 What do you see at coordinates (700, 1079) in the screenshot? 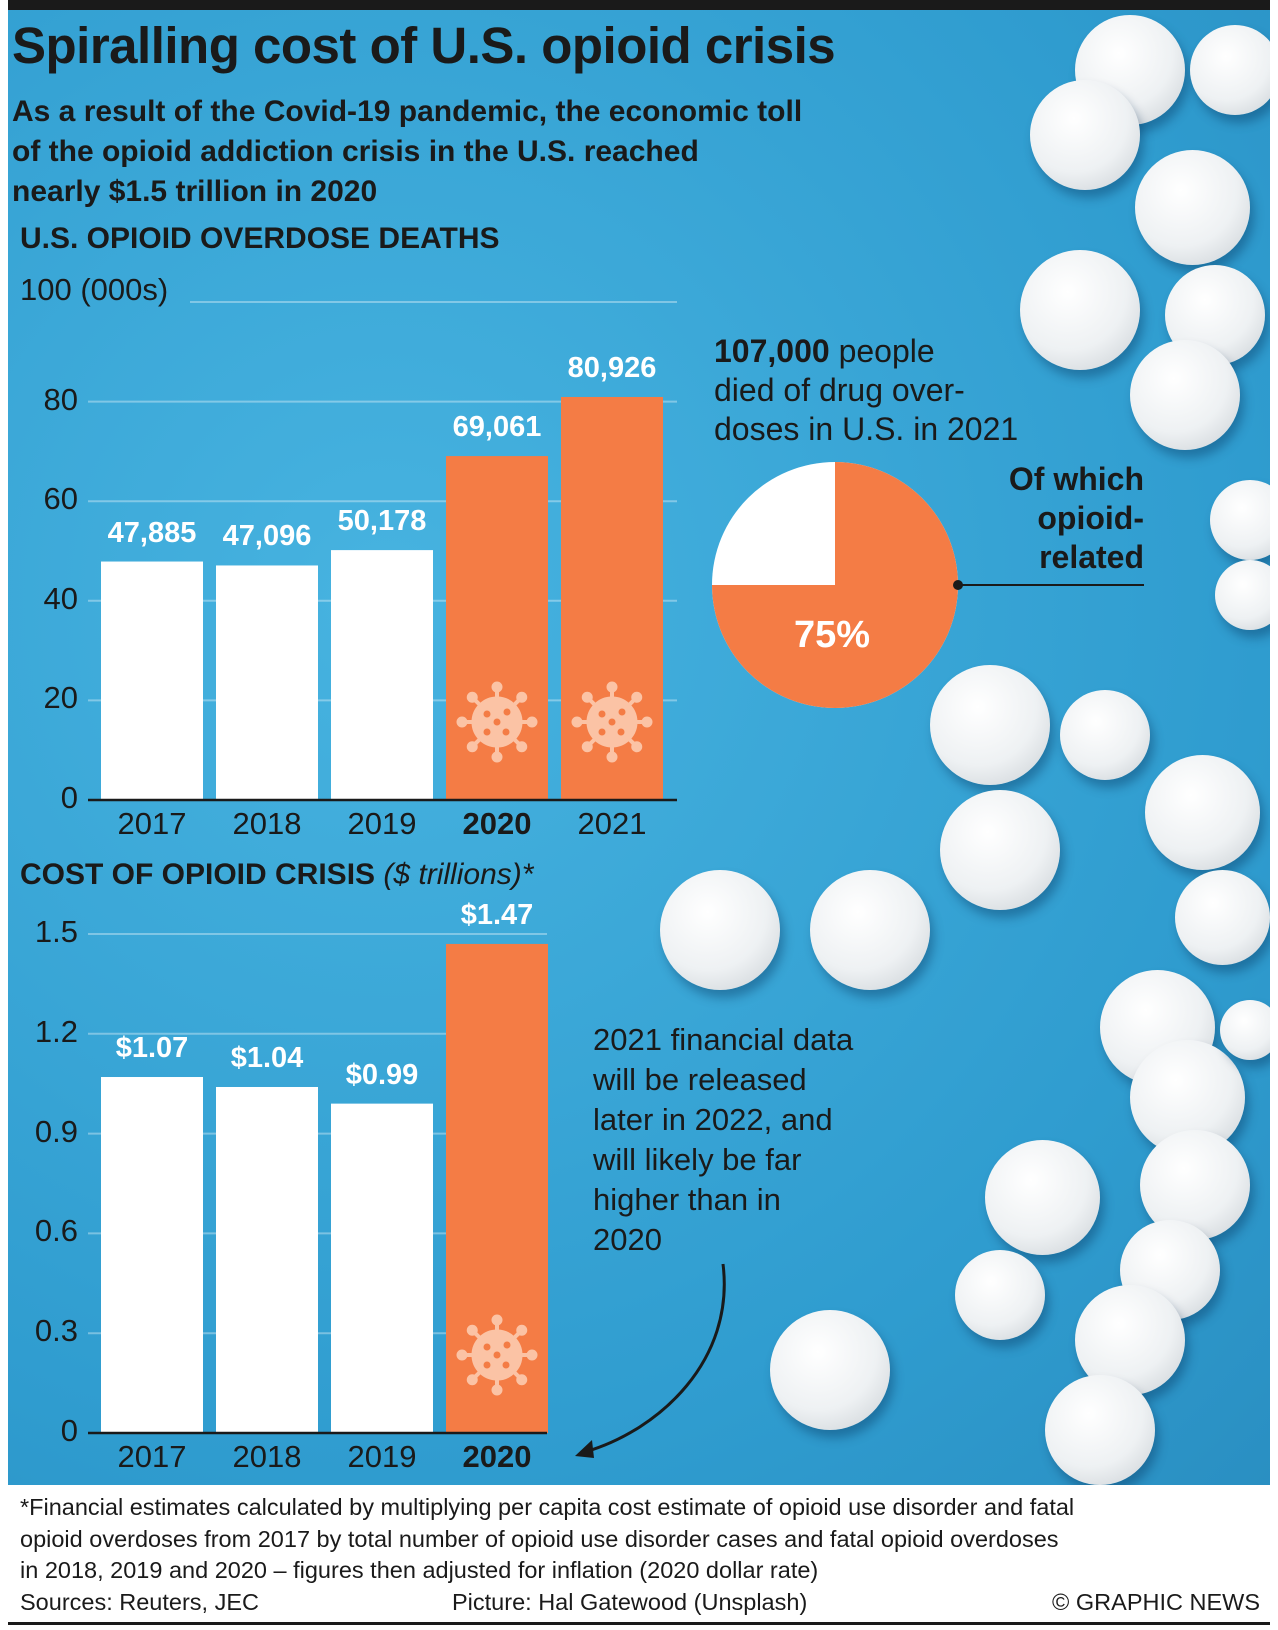
I see `annotation-line: will be released` at bounding box center [700, 1079].